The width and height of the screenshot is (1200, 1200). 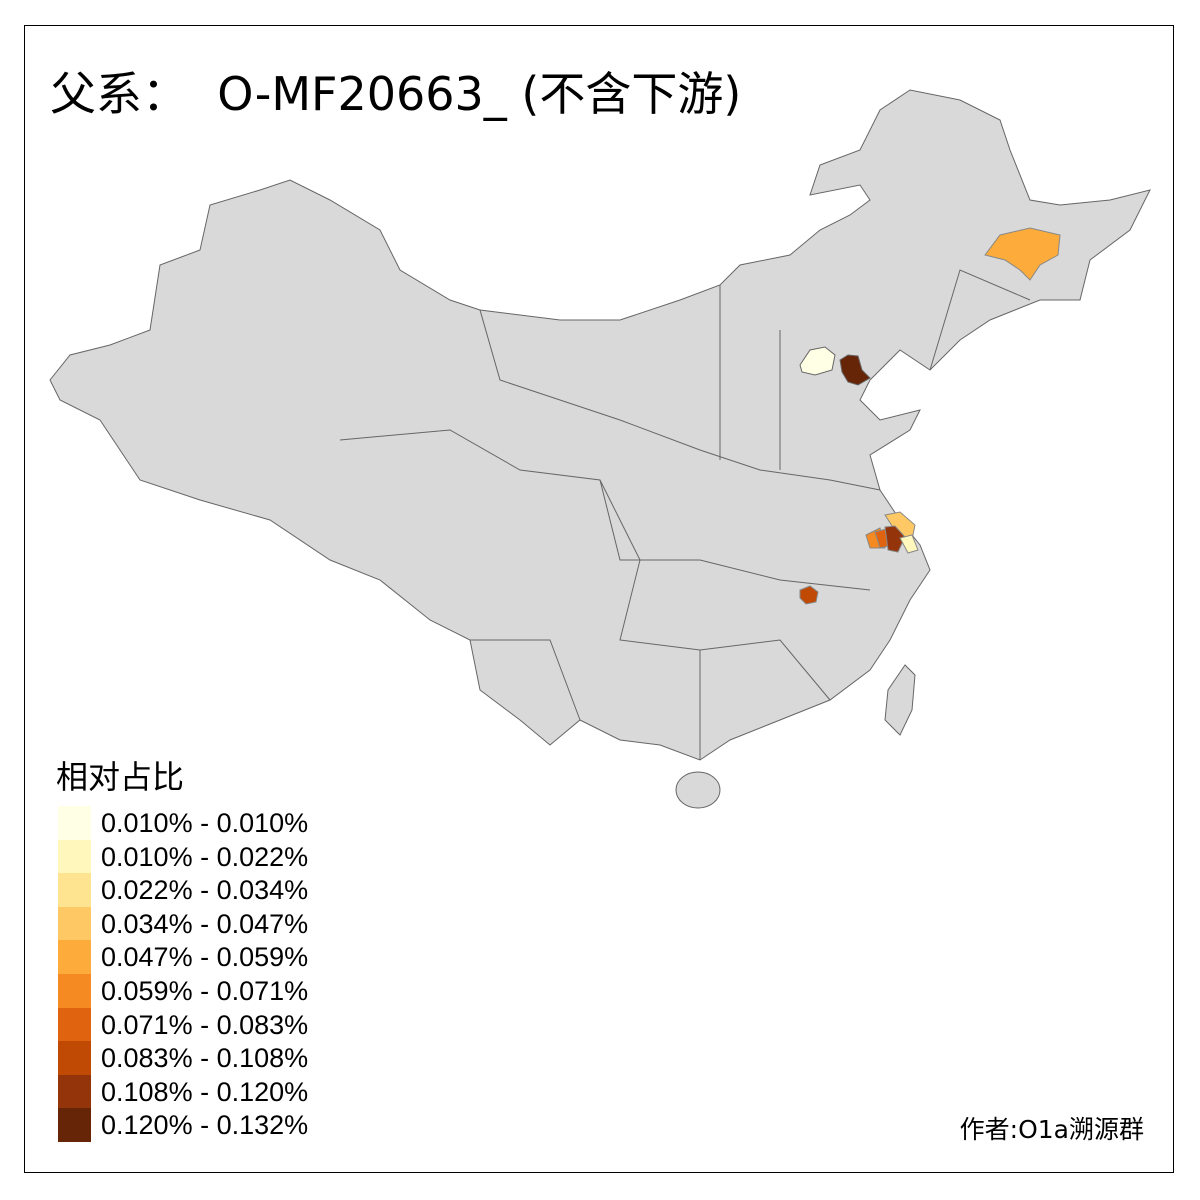 What do you see at coordinates (120, 777) in the screenshot?
I see `legend-title: 相对占比` at bounding box center [120, 777].